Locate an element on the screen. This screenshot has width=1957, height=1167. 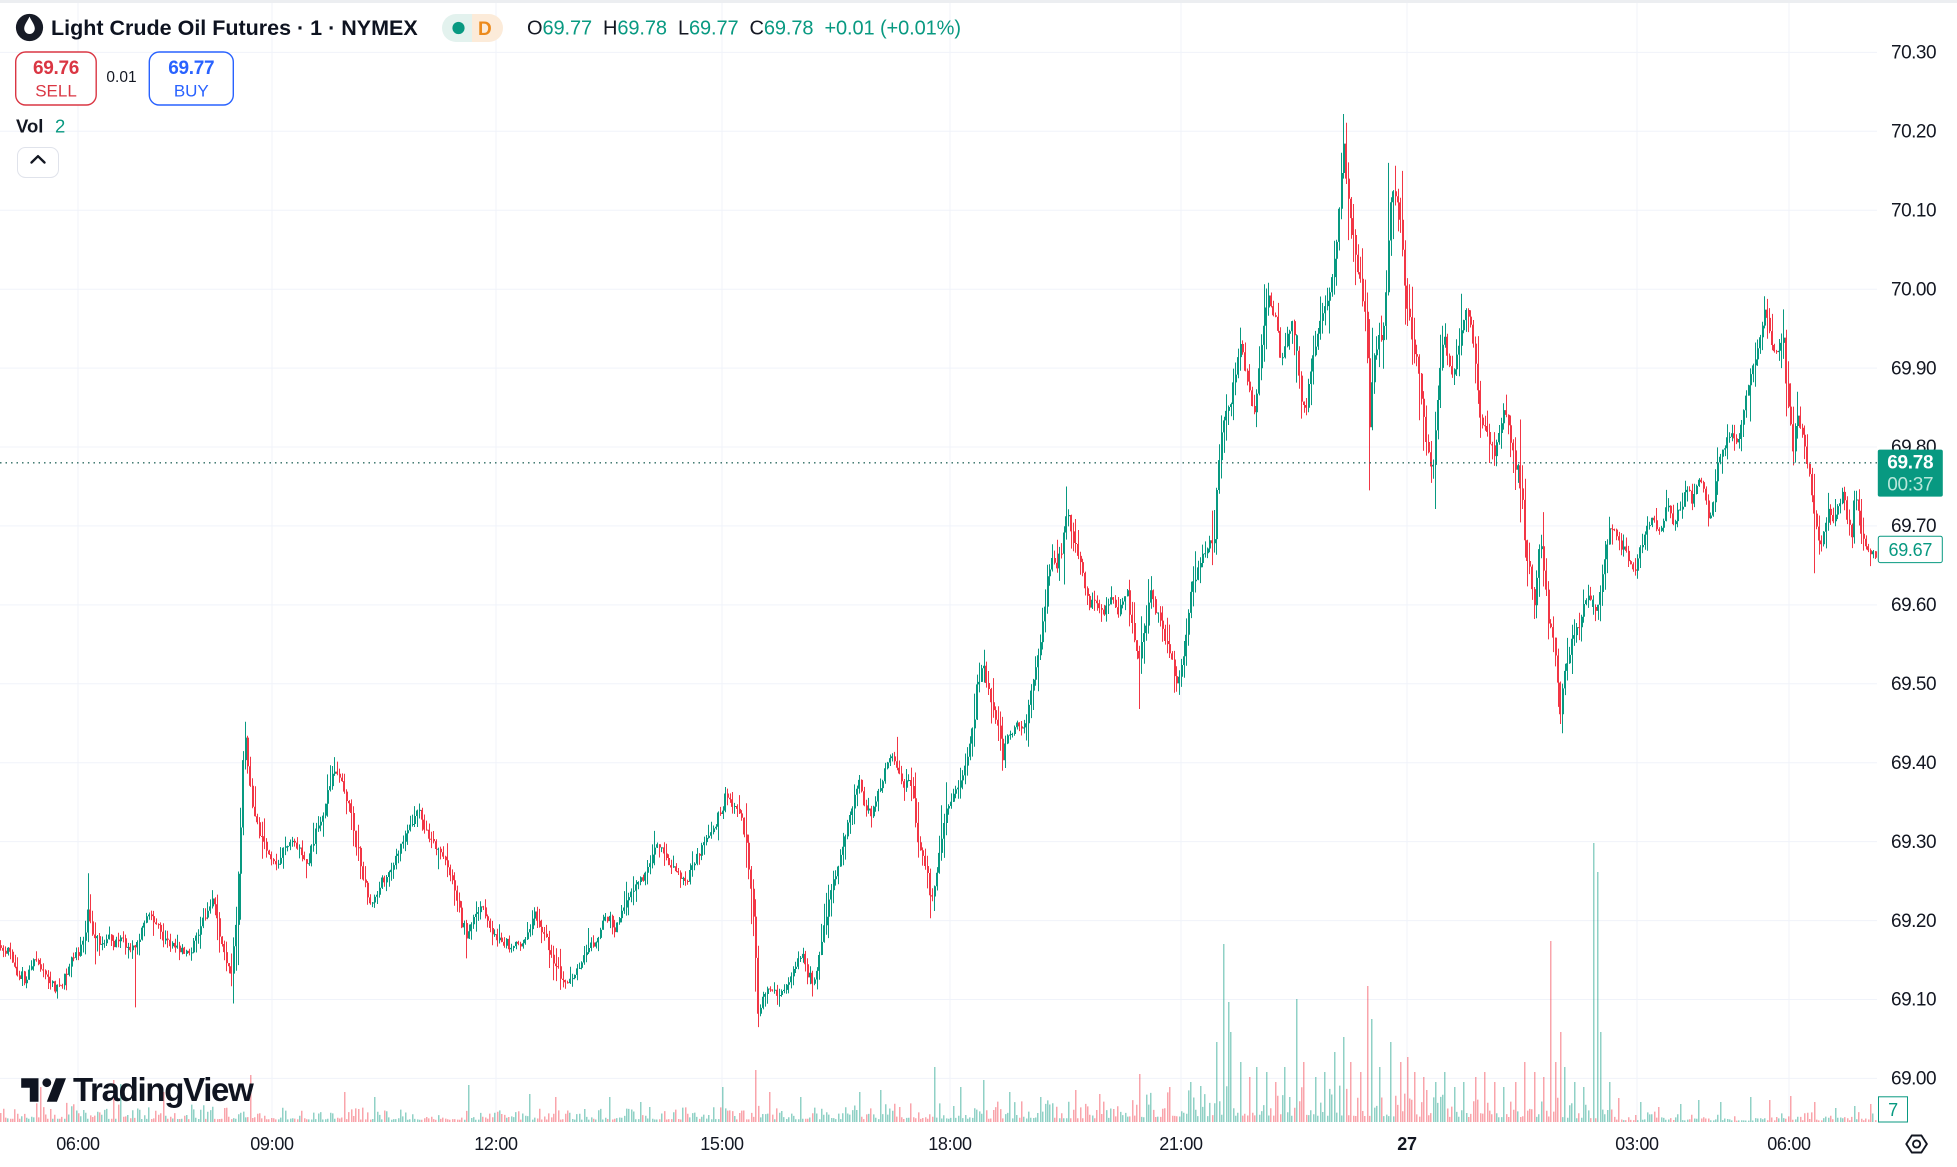
svg-text: 69.40 is located at coordinates (1913, 763).